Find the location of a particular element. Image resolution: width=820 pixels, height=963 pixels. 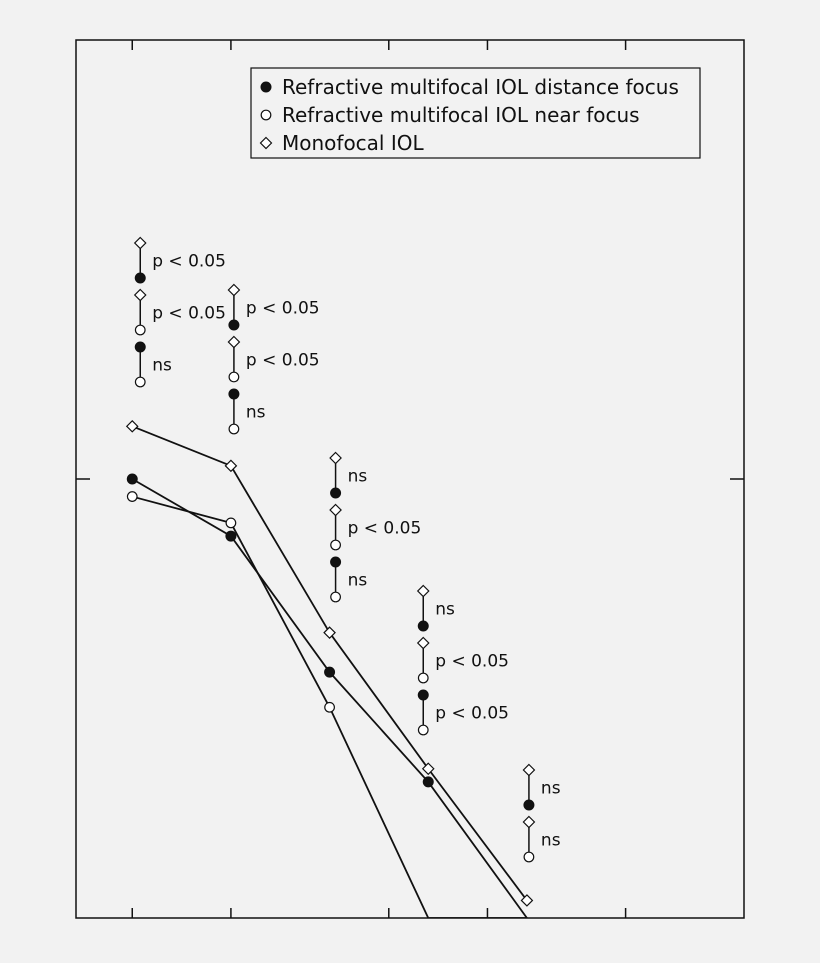

legend-label-2: Refractive multifocal IOL near focus is located at coordinates (461, 115).